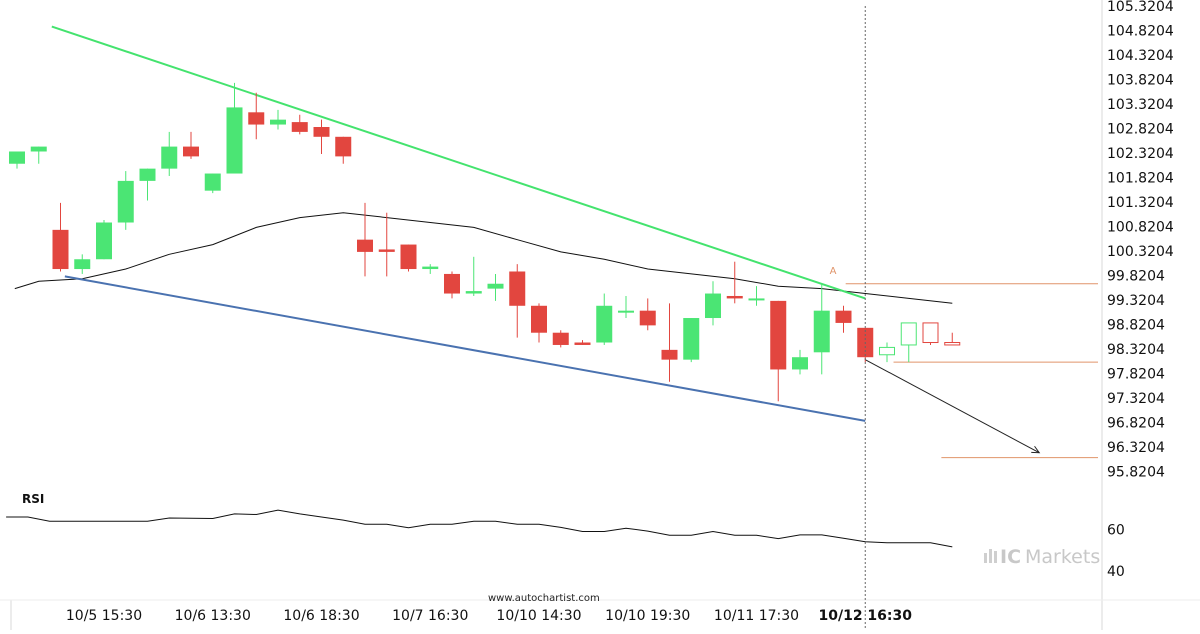 This screenshot has height=634, width=1200. I want to click on y-tick-label: 100.8204, so click(1140, 227).